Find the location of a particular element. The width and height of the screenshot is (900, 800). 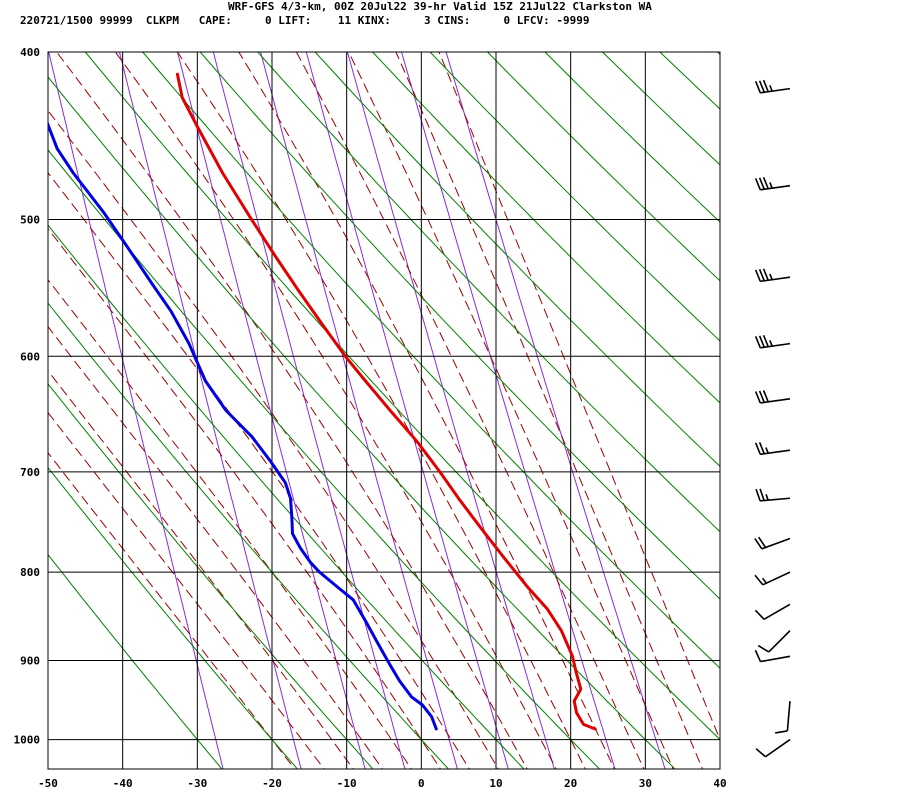

x-tick-label: -10 is located at coordinates (347, 783).